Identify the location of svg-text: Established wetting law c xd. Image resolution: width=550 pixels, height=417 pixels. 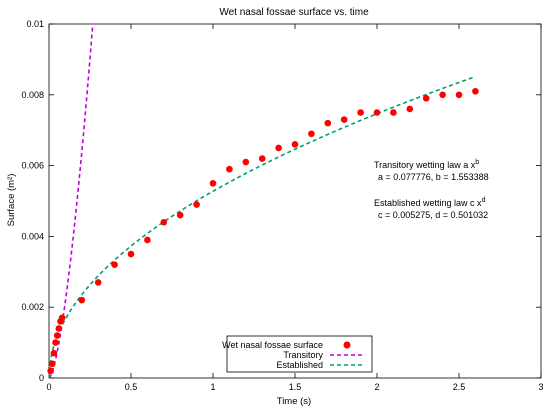
(430, 202).